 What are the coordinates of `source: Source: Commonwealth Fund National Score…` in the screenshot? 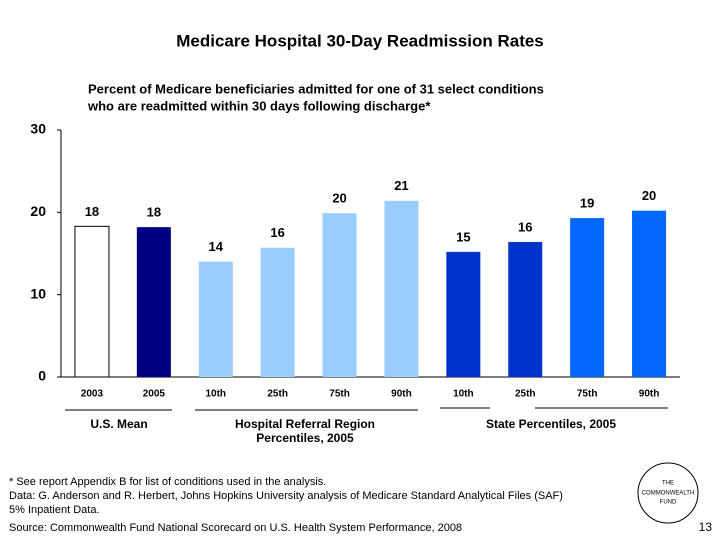 It's located at (235, 528).